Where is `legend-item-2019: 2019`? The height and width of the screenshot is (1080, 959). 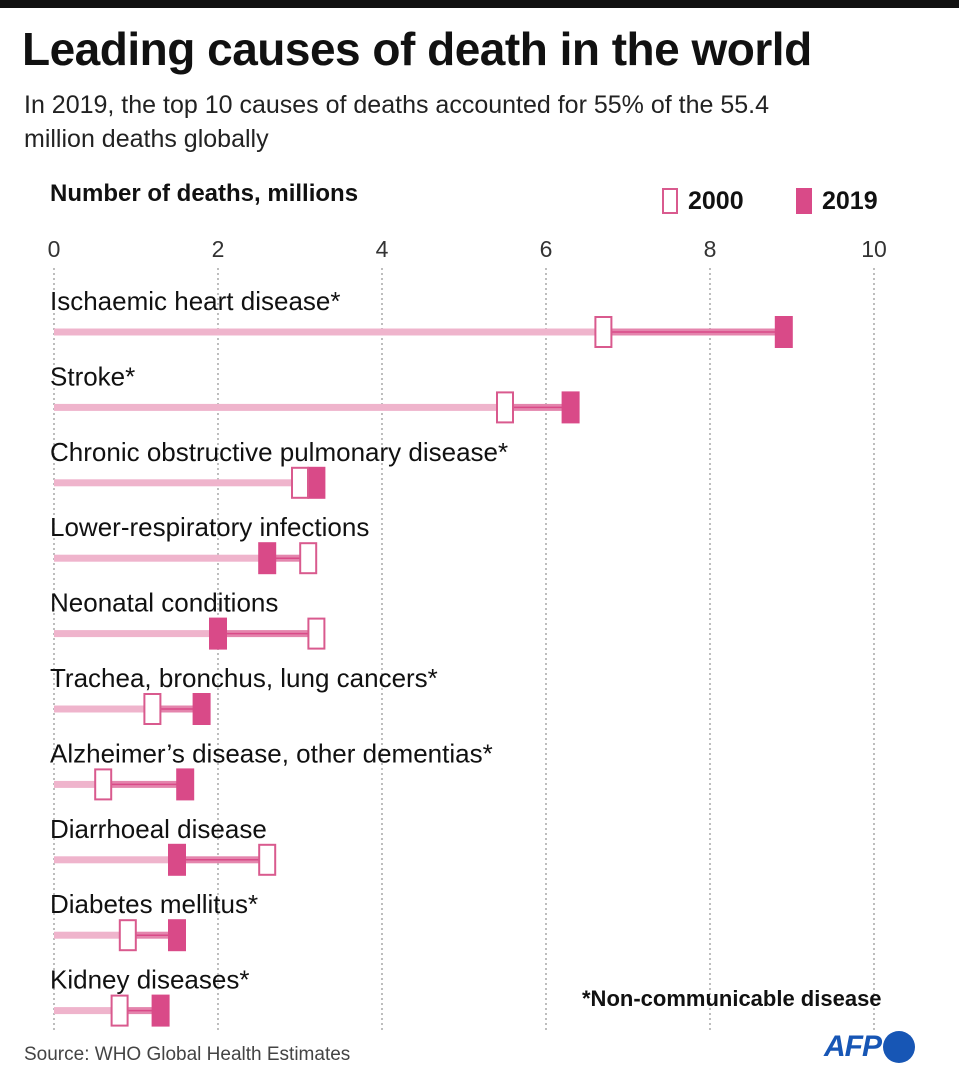
legend-item-2019: 2019 is located at coordinates (837, 201).